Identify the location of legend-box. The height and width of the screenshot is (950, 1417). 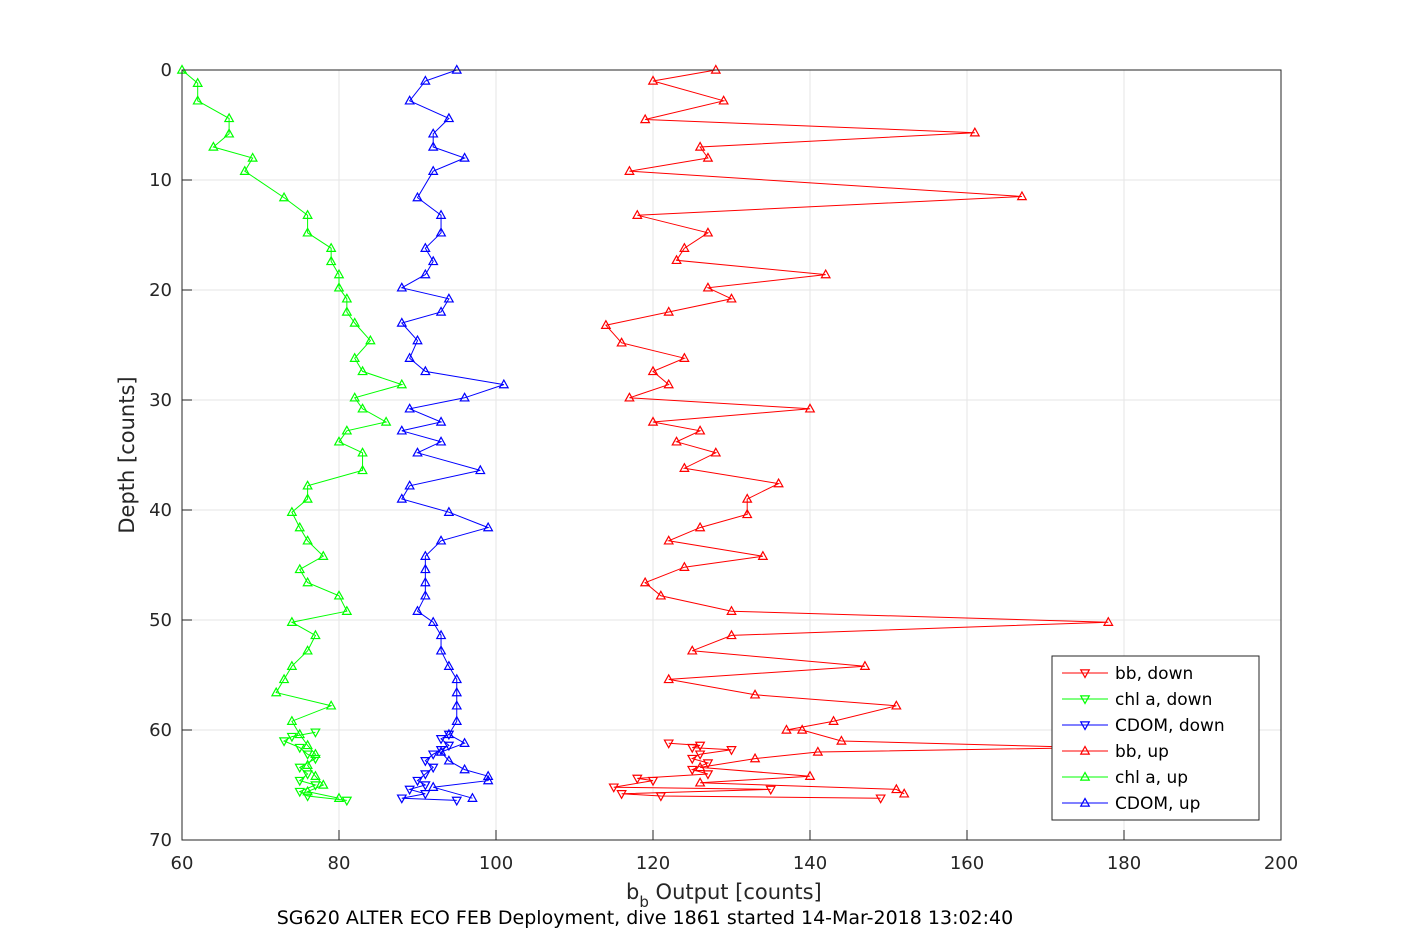
(1155, 738).